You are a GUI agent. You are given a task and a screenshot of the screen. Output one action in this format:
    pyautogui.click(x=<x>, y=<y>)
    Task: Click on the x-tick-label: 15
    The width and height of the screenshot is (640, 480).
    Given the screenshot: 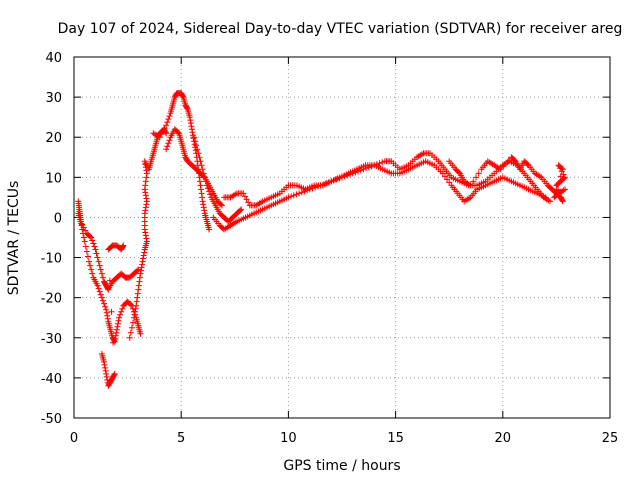 What is the action you would take?
    pyautogui.click(x=395, y=438)
    